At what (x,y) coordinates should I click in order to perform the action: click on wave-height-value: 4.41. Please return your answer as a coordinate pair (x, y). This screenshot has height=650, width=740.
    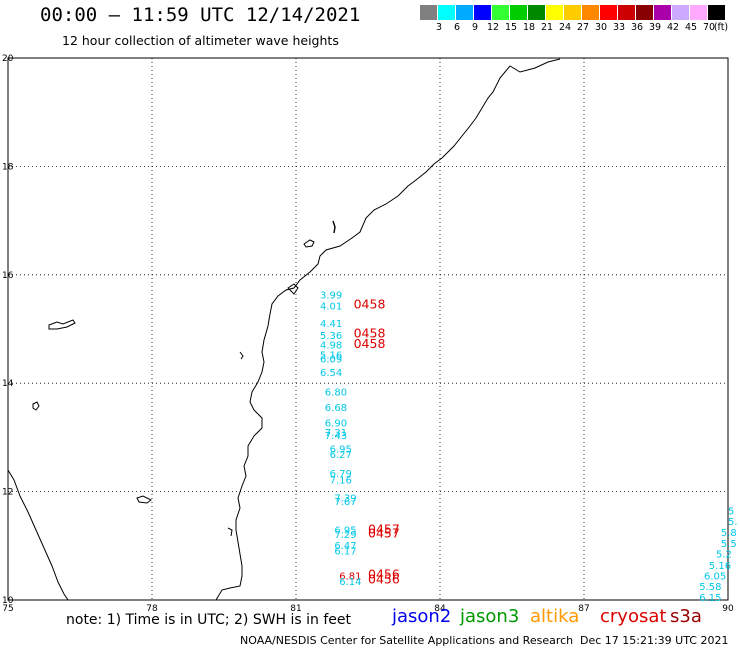
    Looking at the image, I should click on (331, 324).